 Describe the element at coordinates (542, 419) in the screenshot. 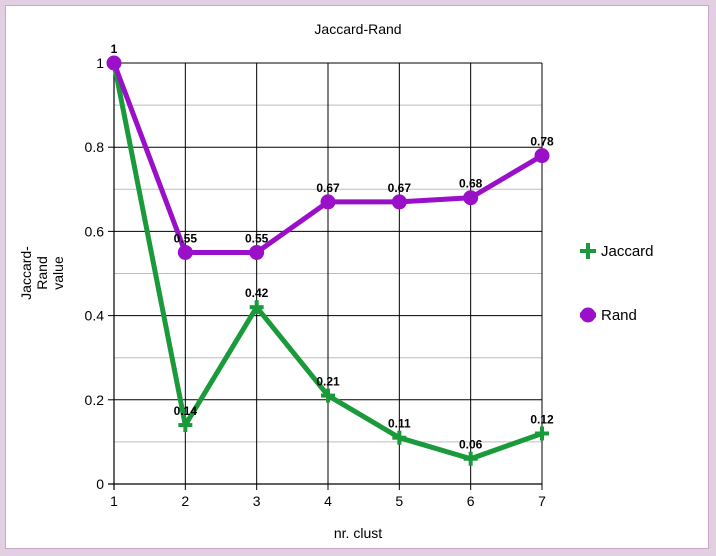

I see `jaccard-data-label: 0.12` at that location.